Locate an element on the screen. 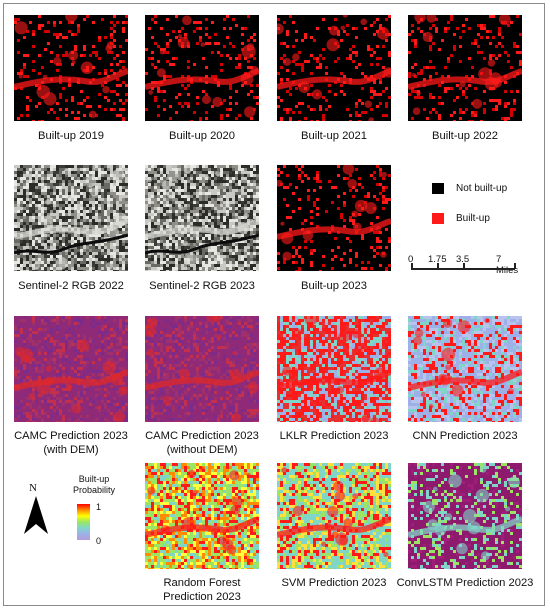 This screenshot has height=611, width=550. scale-label-1: 1.75 is located at coordinates (437, 259).